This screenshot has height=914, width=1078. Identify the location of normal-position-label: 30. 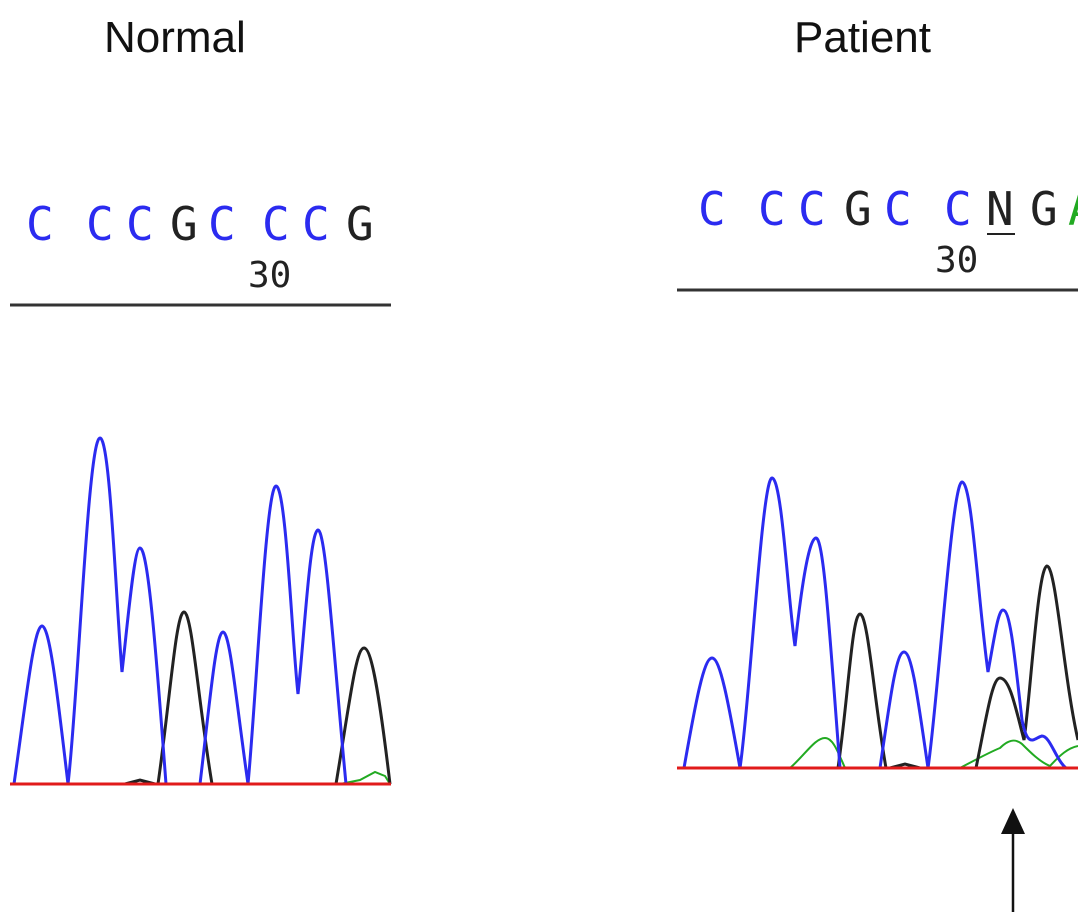
(269, 275).